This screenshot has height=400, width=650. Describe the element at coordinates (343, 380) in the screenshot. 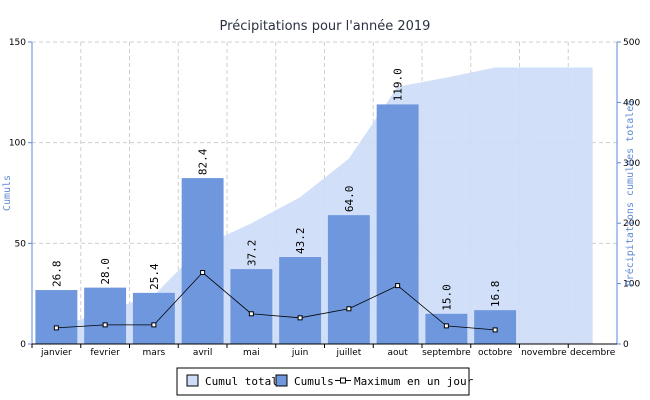

I see `legend-swatch-marker` at that location.